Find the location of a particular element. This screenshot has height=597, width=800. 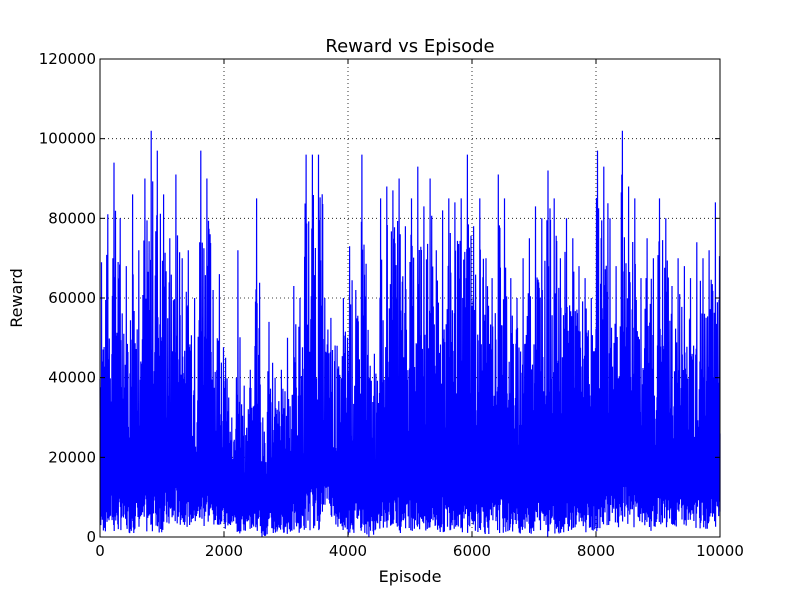

x-tick-label: 6000 is located at coordinates (472, 551).